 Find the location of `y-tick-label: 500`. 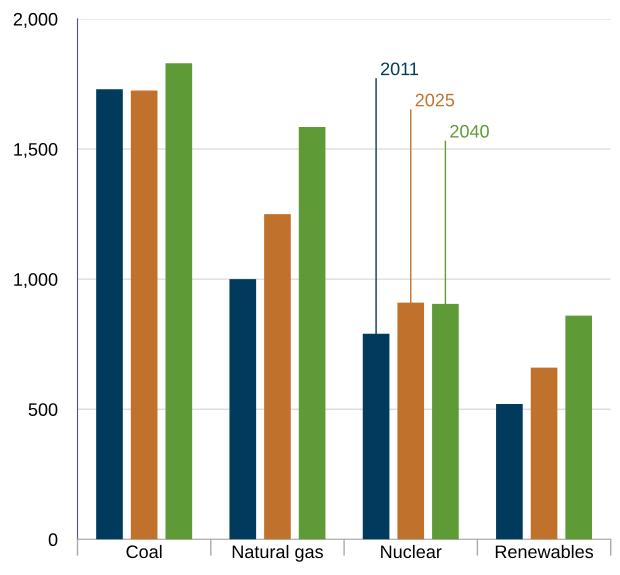

y-tick-label: 500 is located at coordinates (43, 409).